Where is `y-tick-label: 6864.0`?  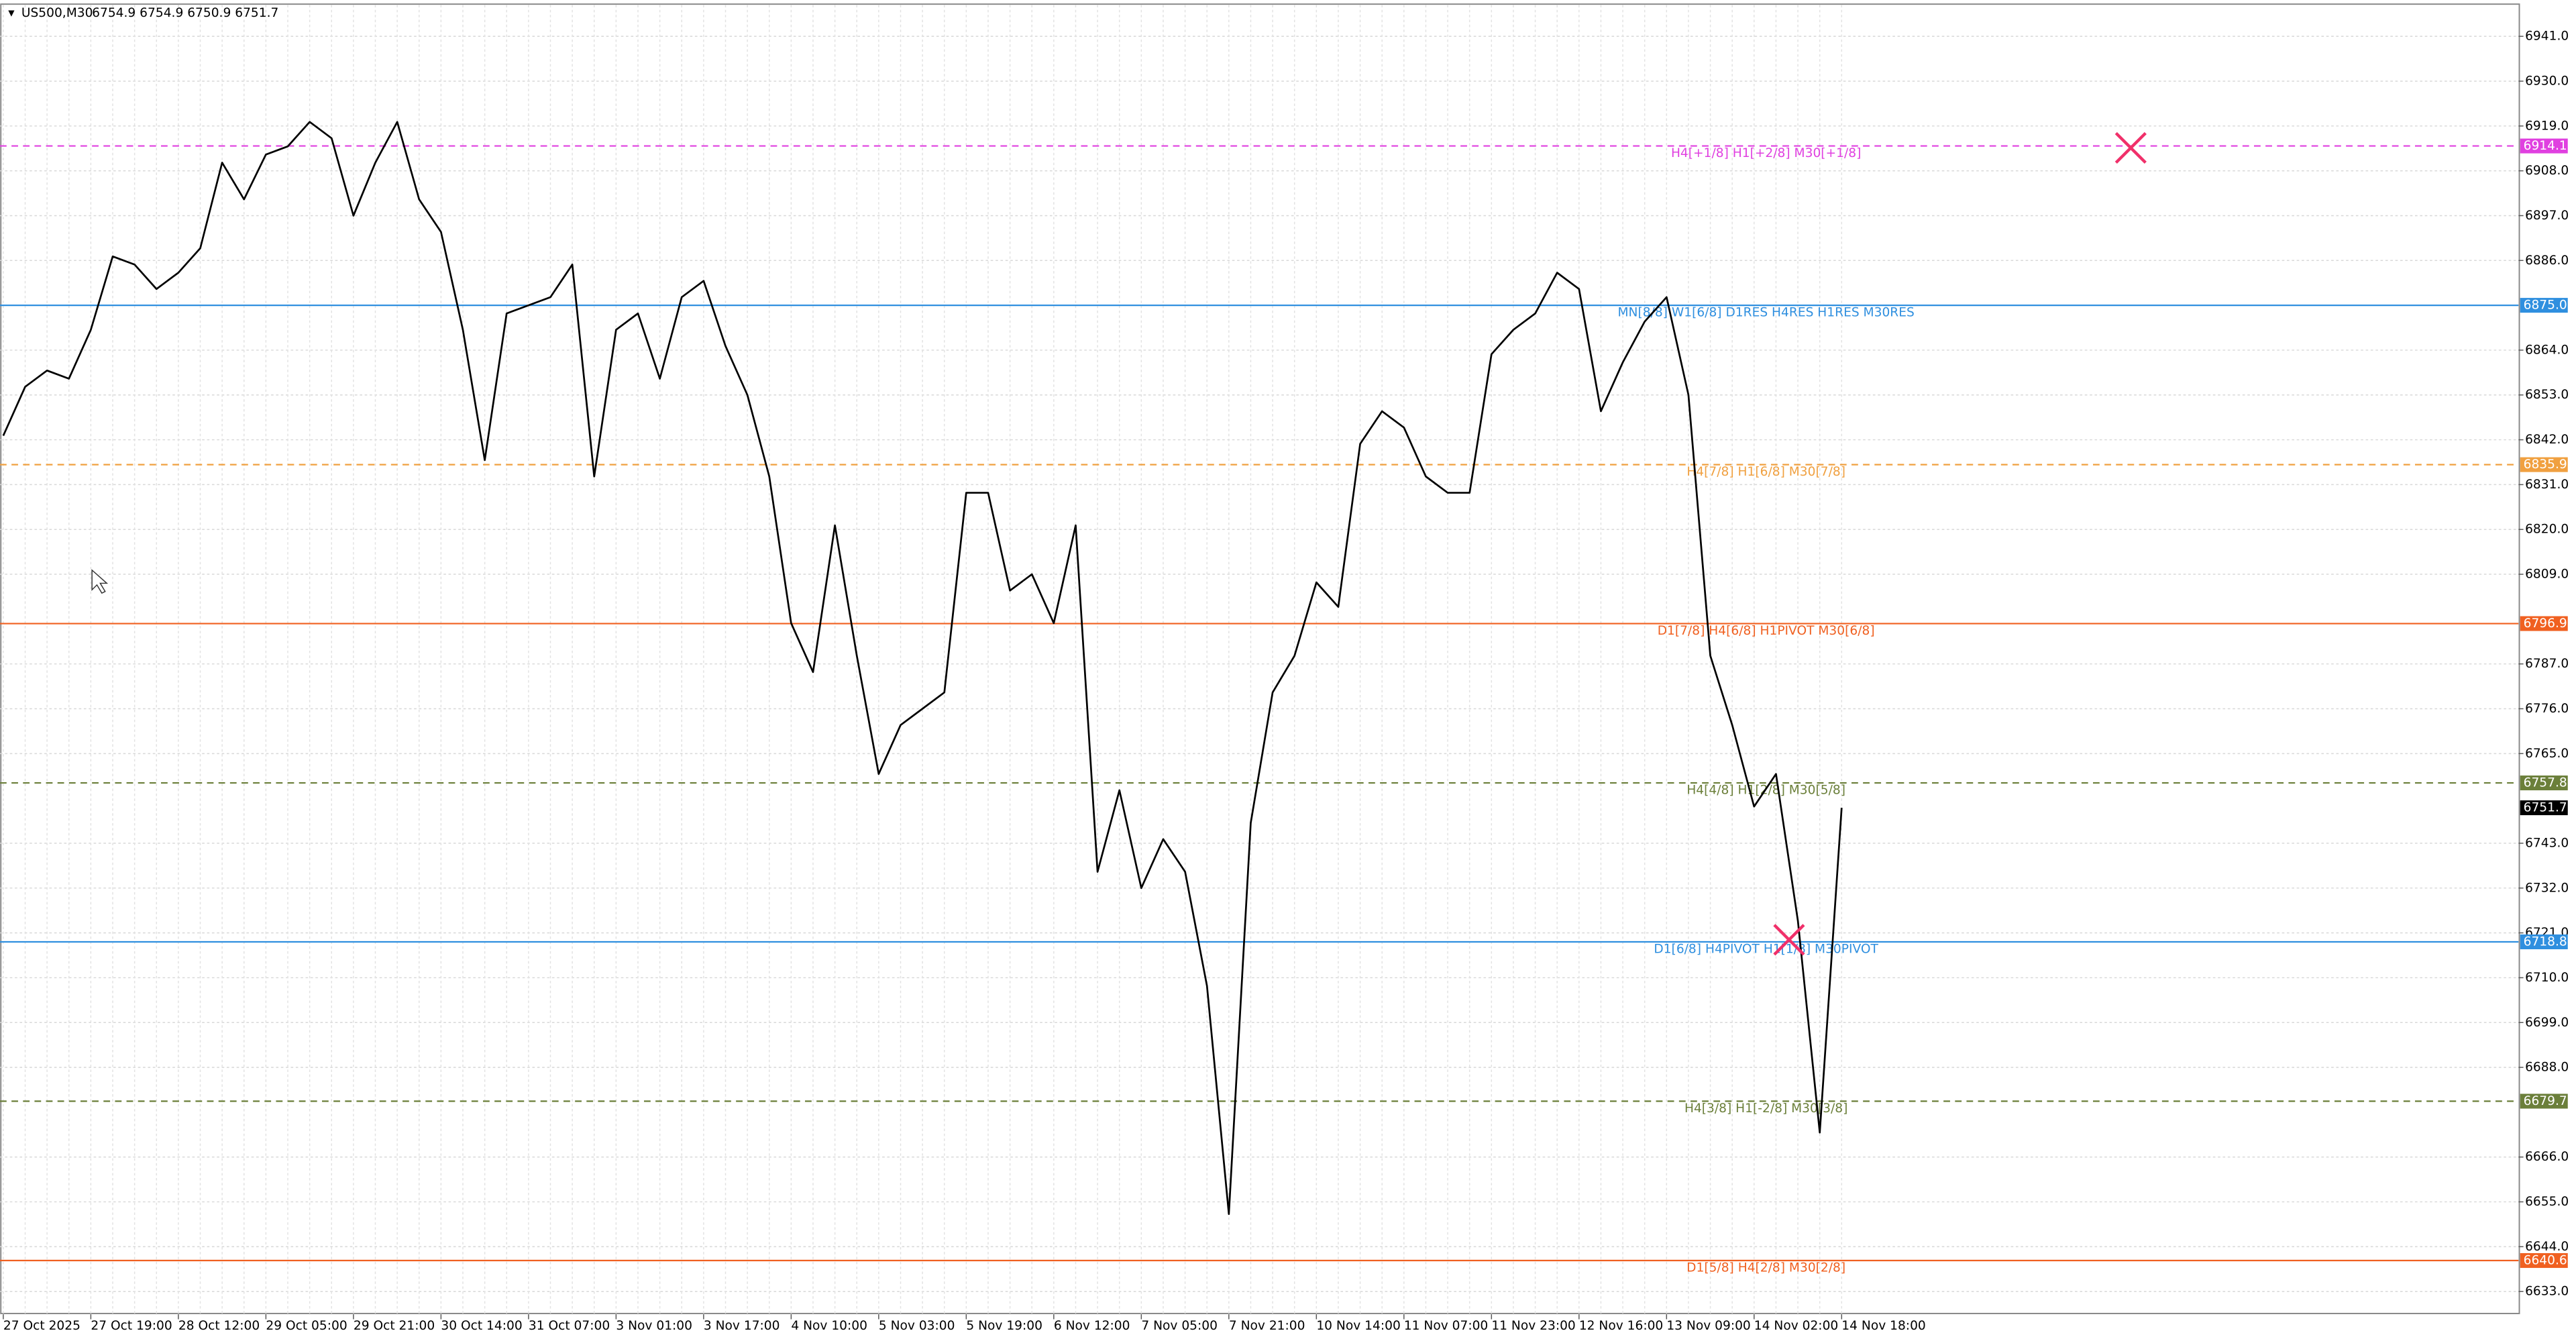
y-tick-label: 6864.0 is located at coordinates (2547, 350).